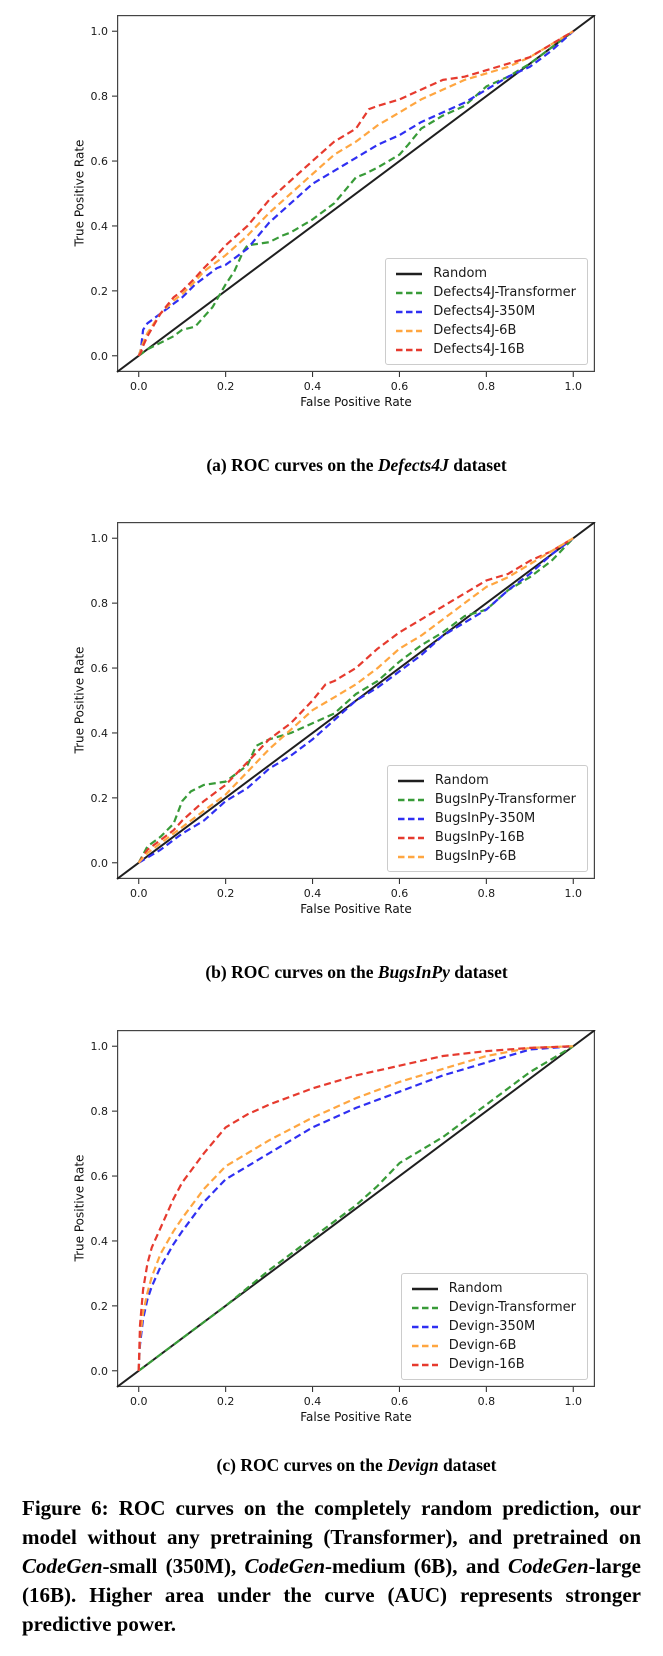 This screenshot has width=663, height=1656. Describe the element at coordinates (504, 292) in the screenshot. I see `legend-label: Defects4J-Transformer` at that location.